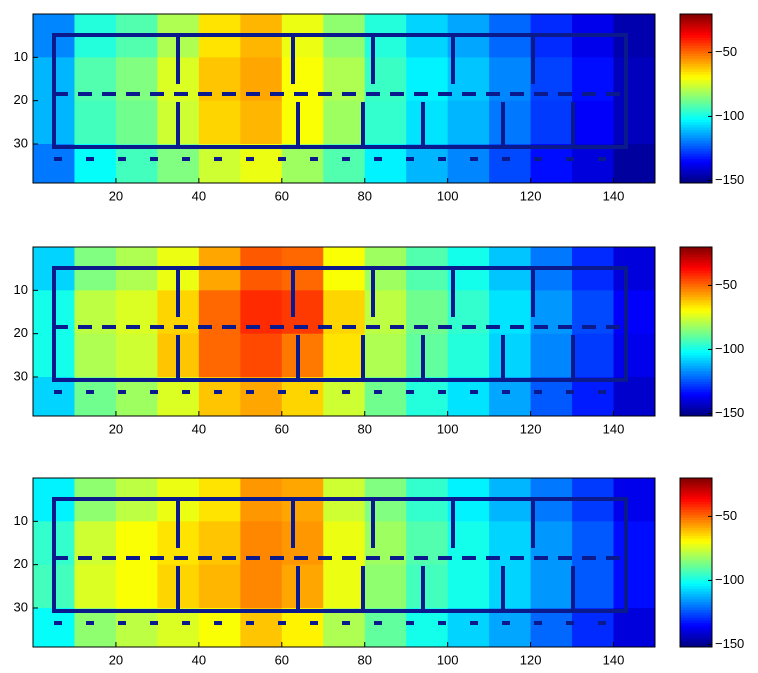 The height and width of the screenshot is (673, 758). Describe the element at coordinates (531, 659) in the screenshot. I see `x-tick-label: 120` at that location.